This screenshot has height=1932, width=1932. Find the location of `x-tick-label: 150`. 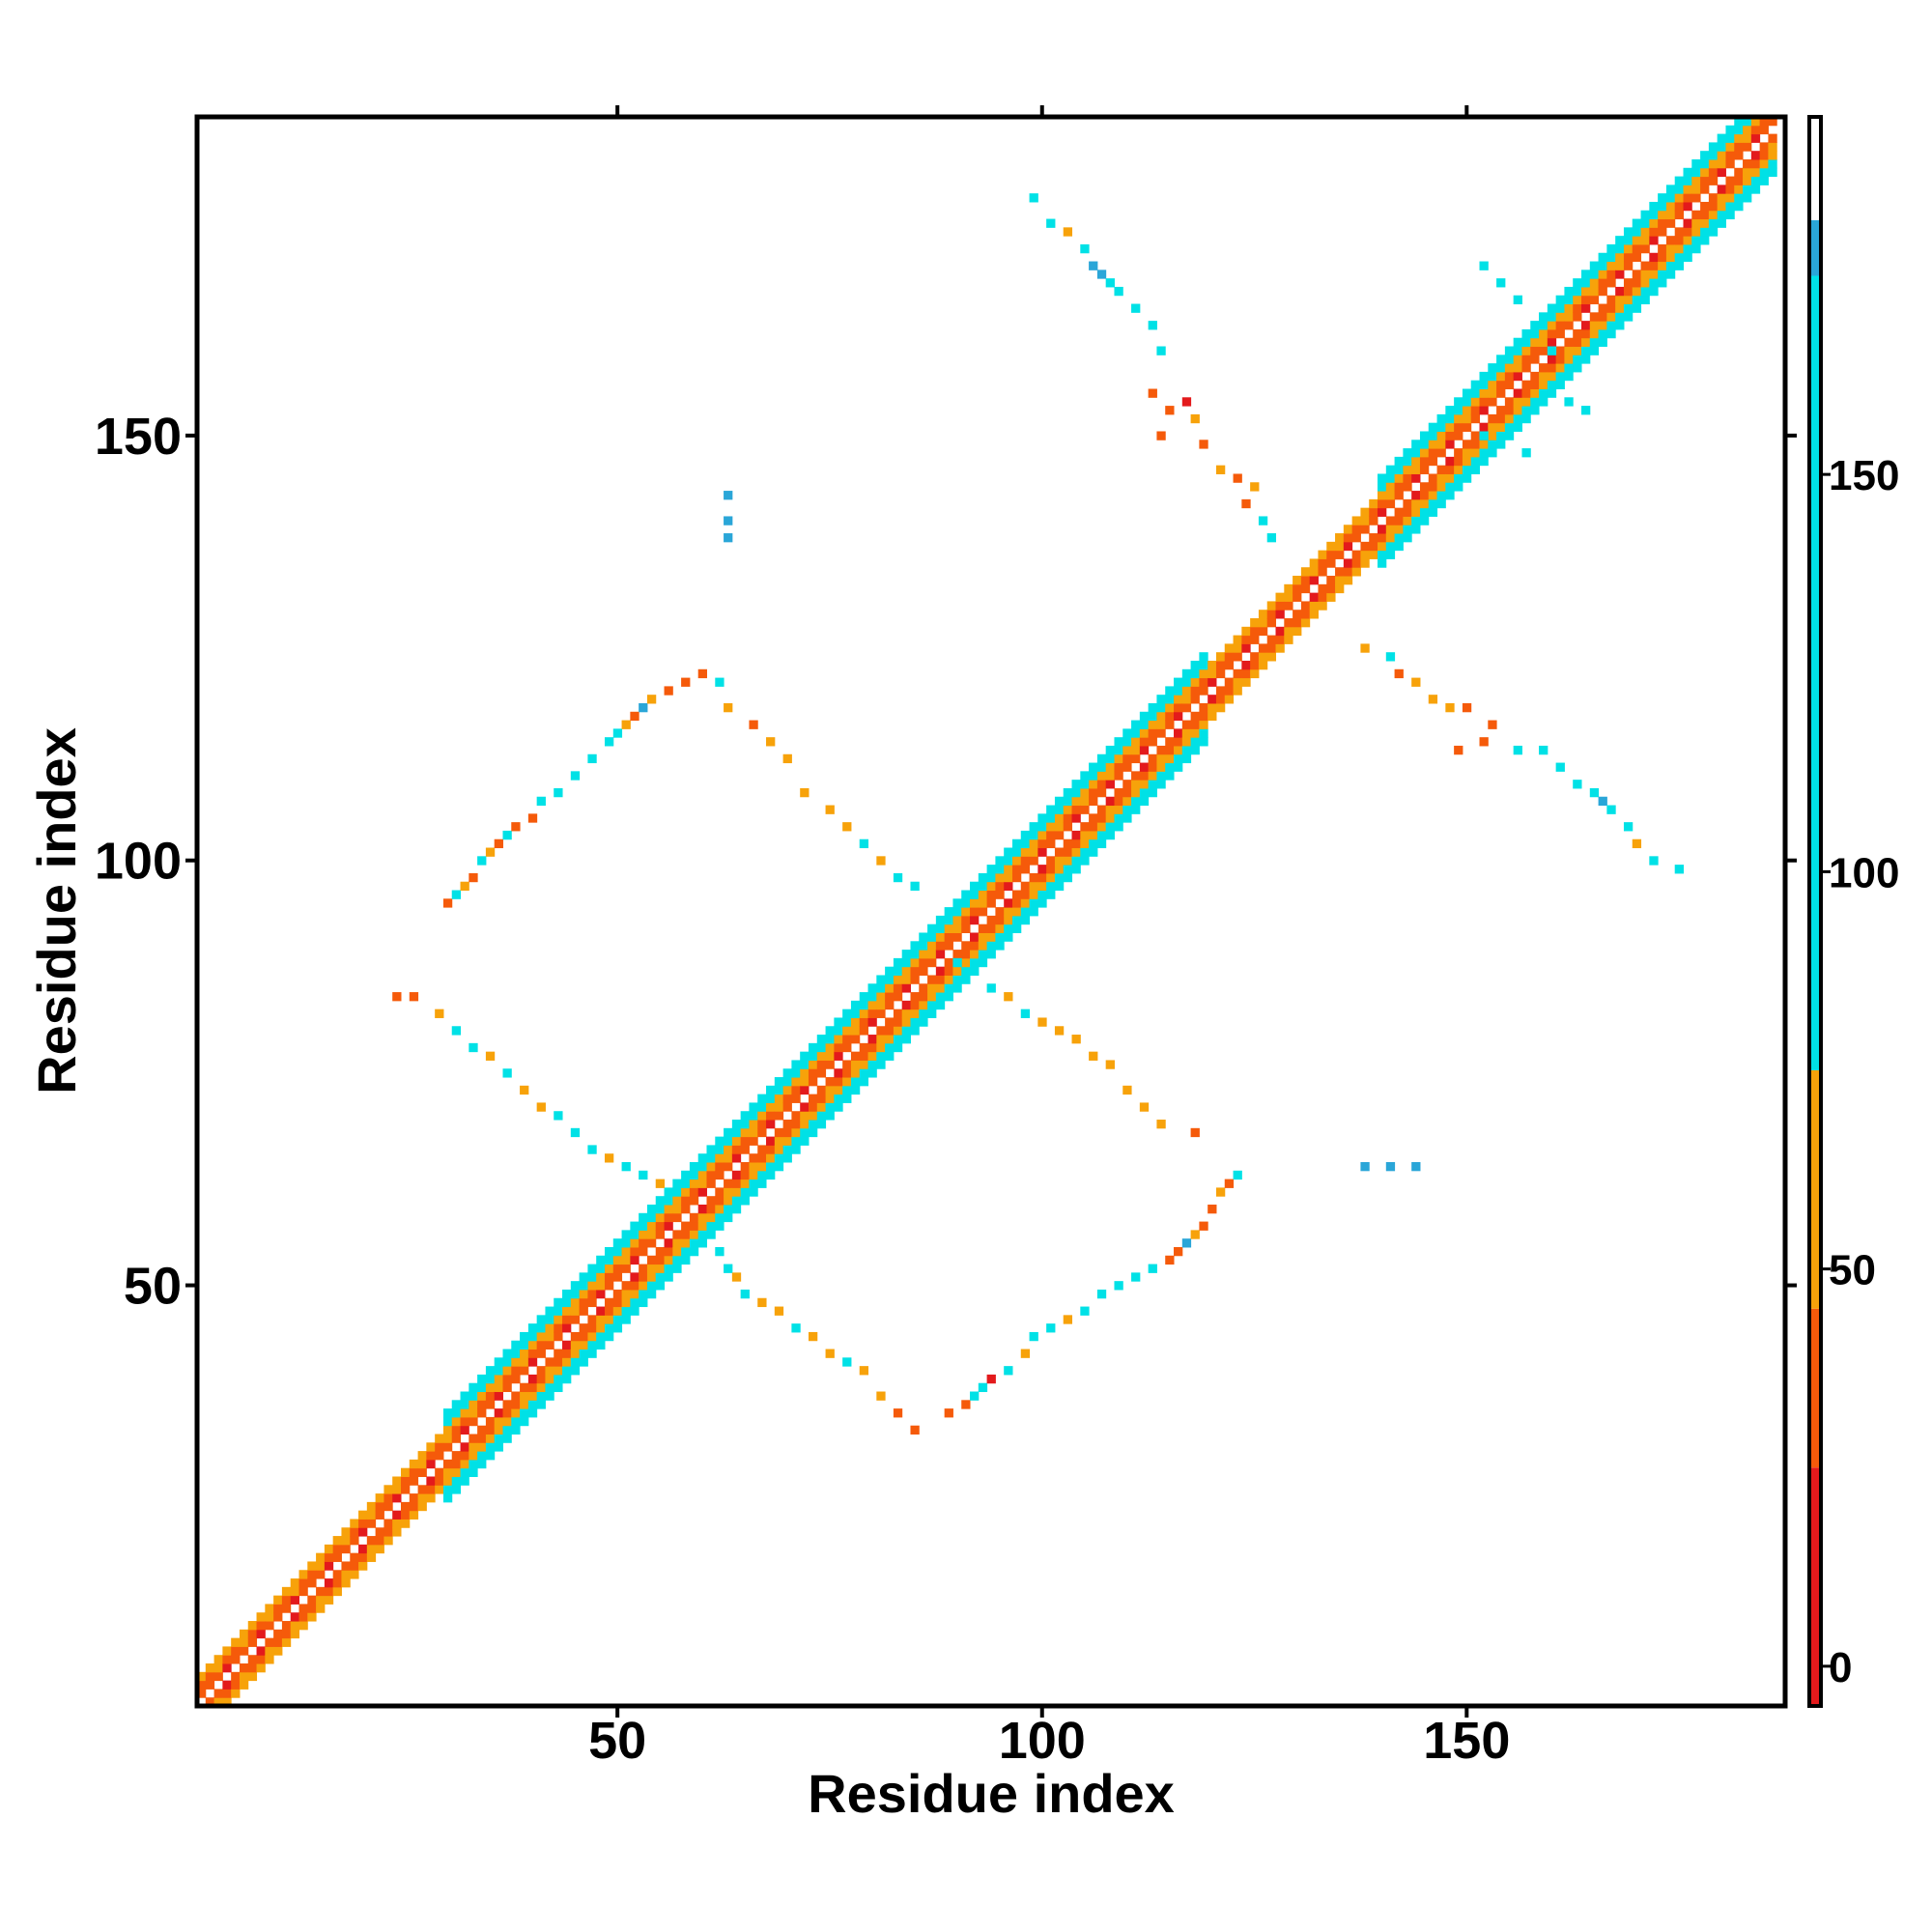

x-tick-label: 150 is located at coordinates (1466, 1741).